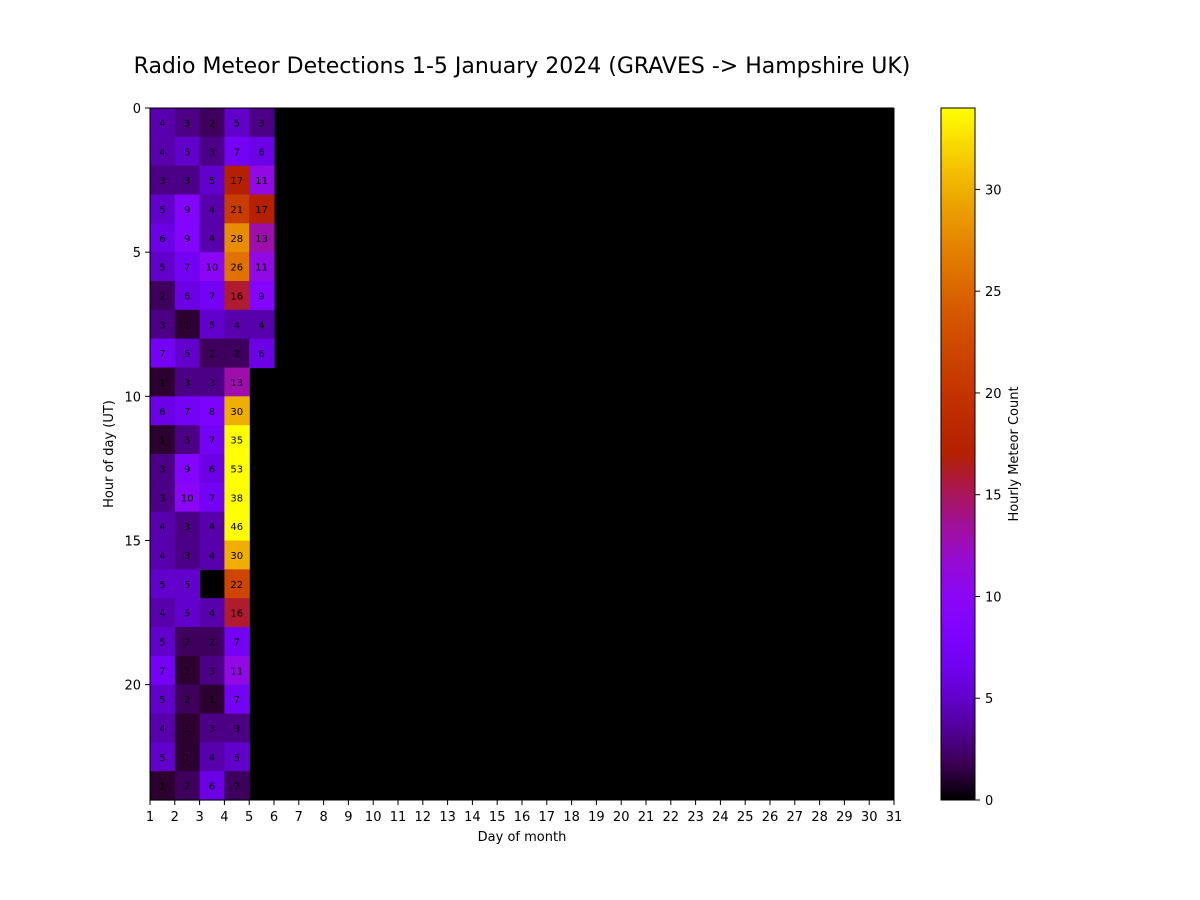  I want to click on colorbar-tick-label: 5, so click(989, 699).